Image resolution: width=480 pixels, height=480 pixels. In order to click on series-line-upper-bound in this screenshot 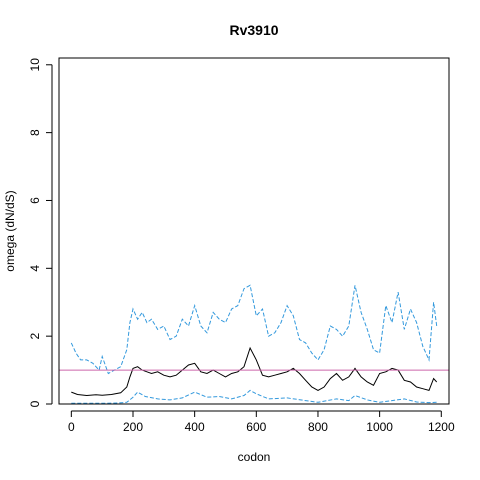, I will do `click(254, 329)`.